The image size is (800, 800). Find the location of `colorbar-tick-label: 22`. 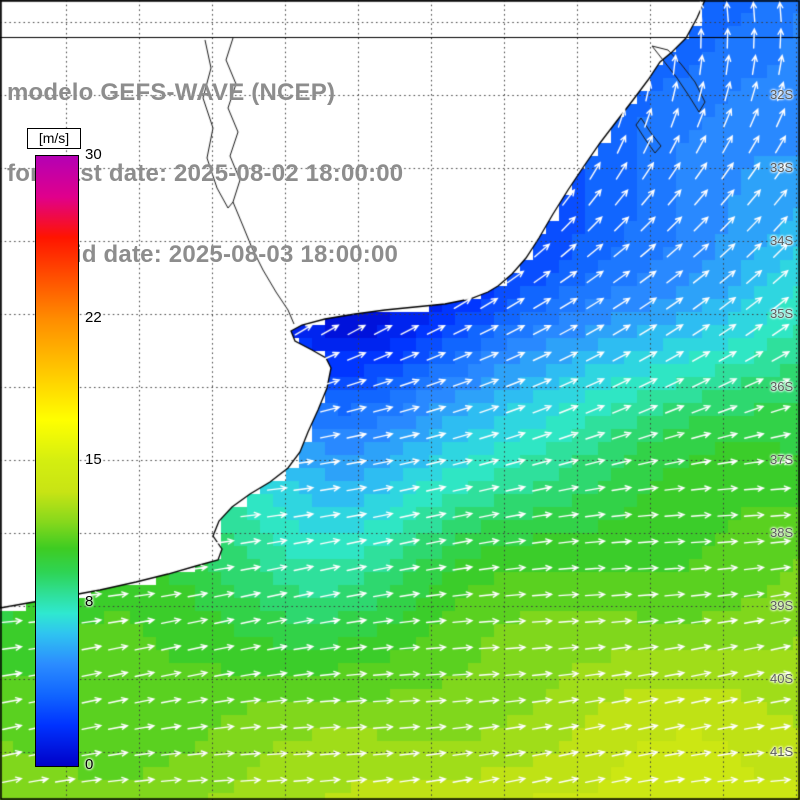

colorbar-tick-label: 22 is located at coordinates (93, 317).